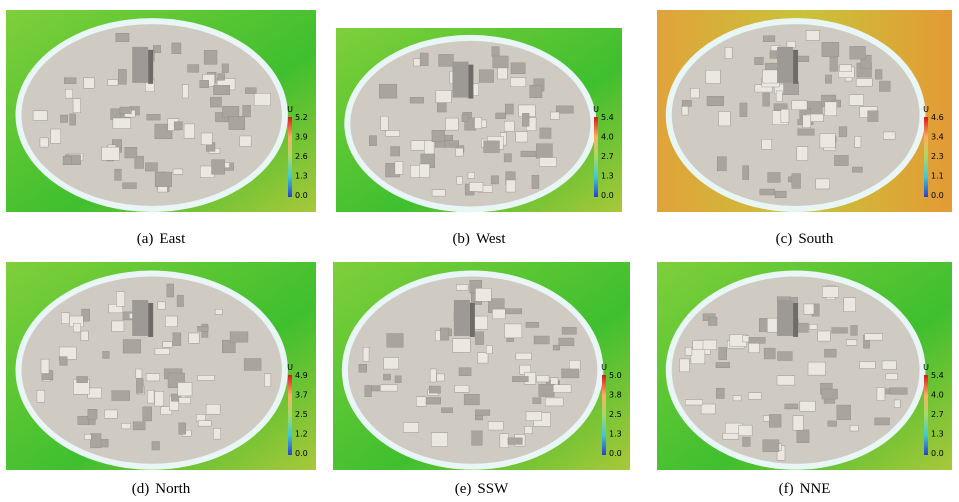 This screenshot has height=502, width=959. Describe the element at coordinates (607, 137) in the screenshot. I see `colorbar-tick-label: 4.0` at that location.